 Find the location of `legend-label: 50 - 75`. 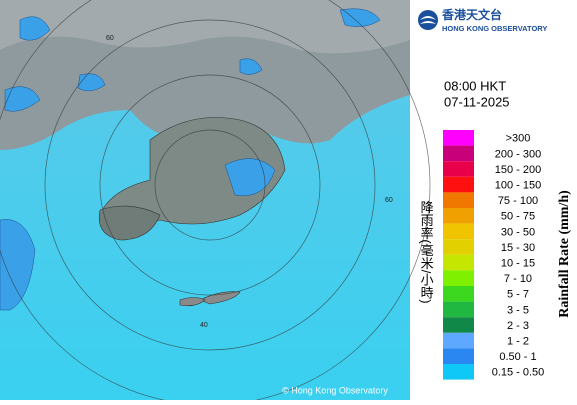

legend-label: 50 - 75 is located at coordinates (518, 217).